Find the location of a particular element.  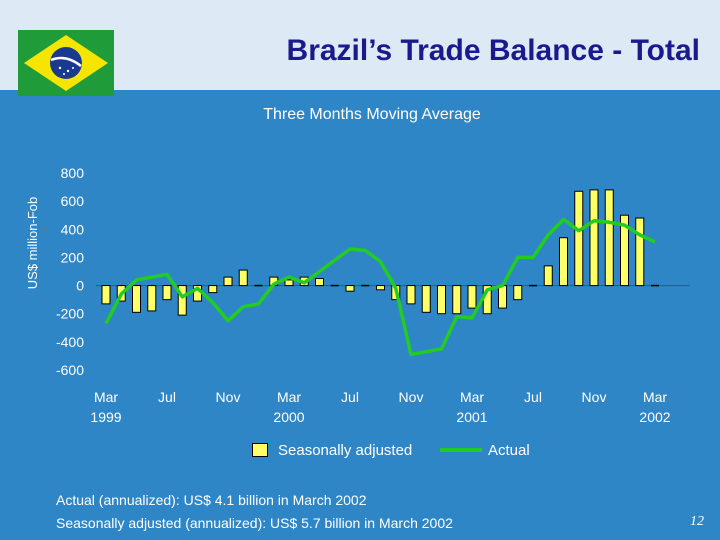

page-number: 12 is located at coordinates (697, 521).